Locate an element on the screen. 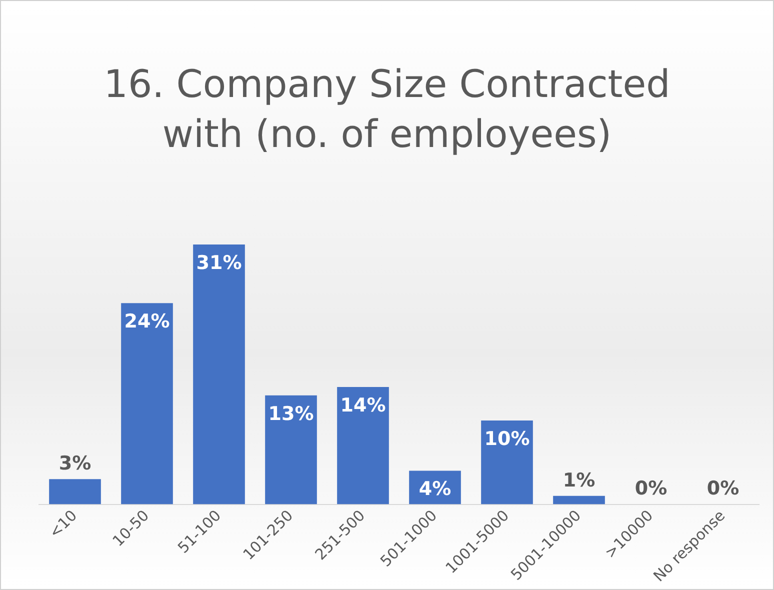 The width and height of the screenshot is (774, 590). data-label: 31% is located at coordinates (219, 263).